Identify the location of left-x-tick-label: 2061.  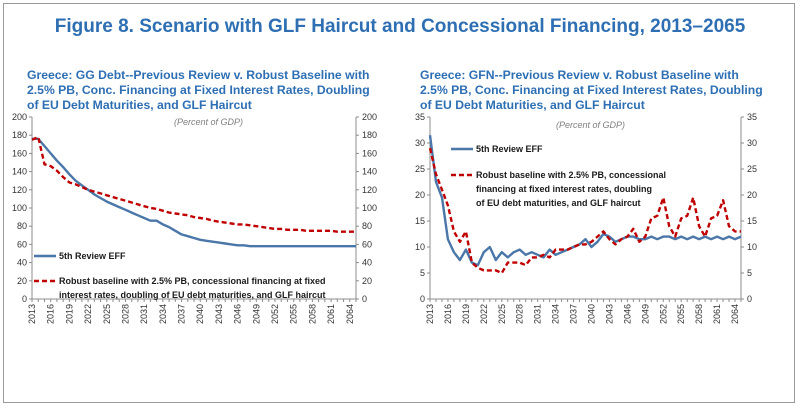
(331, 314).